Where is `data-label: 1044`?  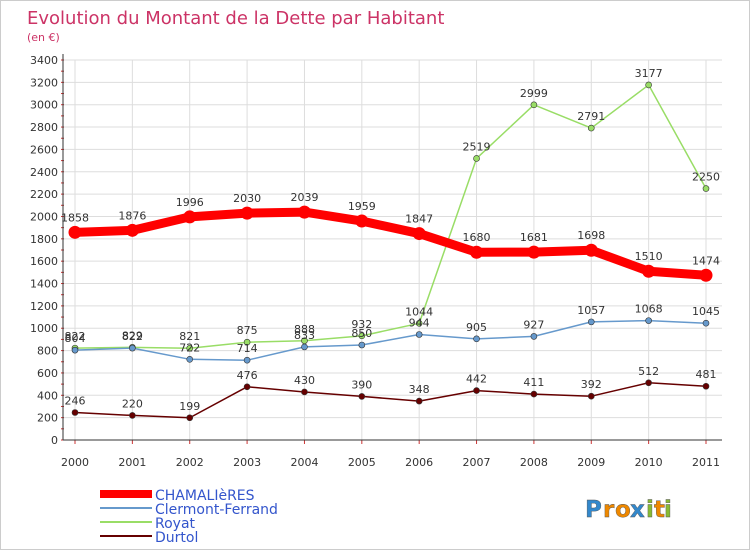 data-label: 1044 is located at coordinates (419, 311).